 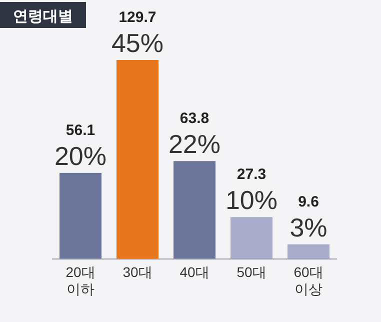 I want to click on data-label: 9.6, so click(x=308, y=201).